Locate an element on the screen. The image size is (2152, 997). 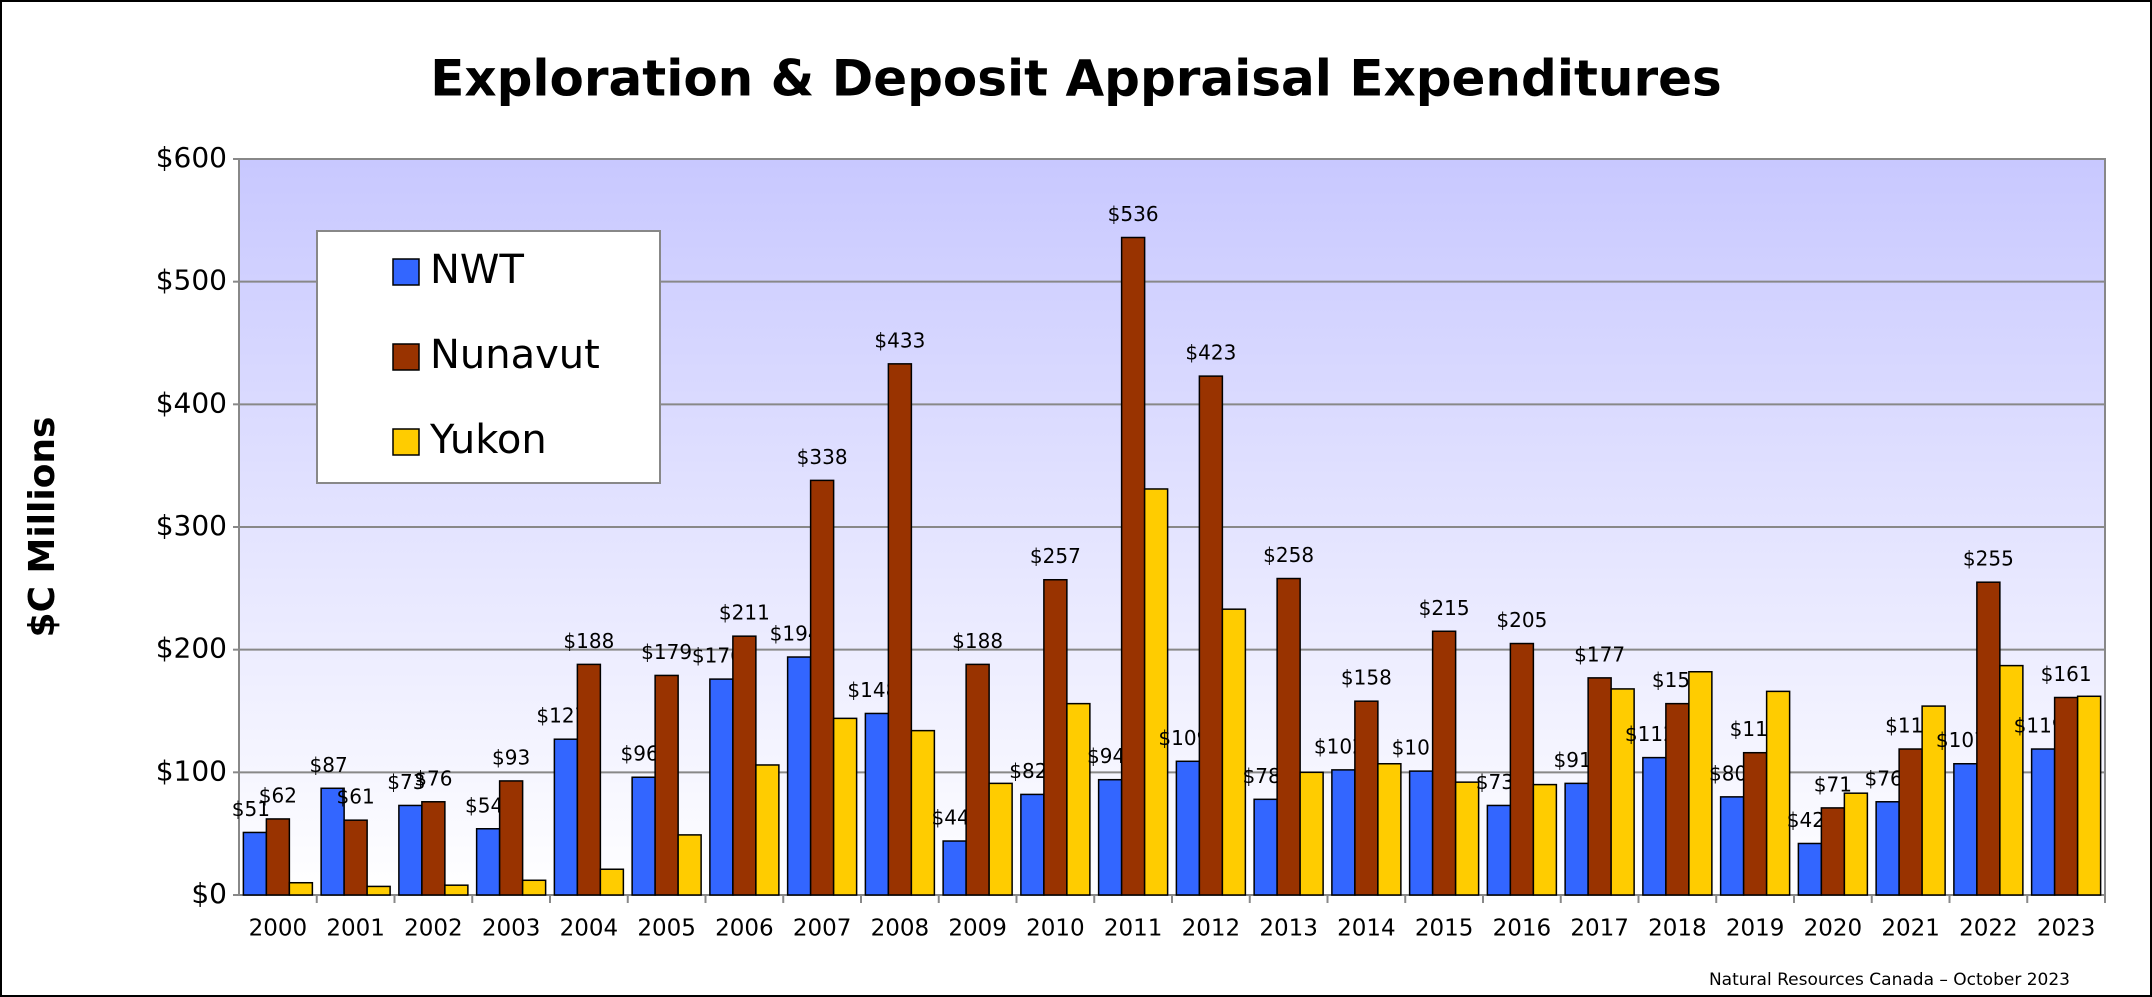
y-tick-label: $200 is located at coordinates (191, 648).